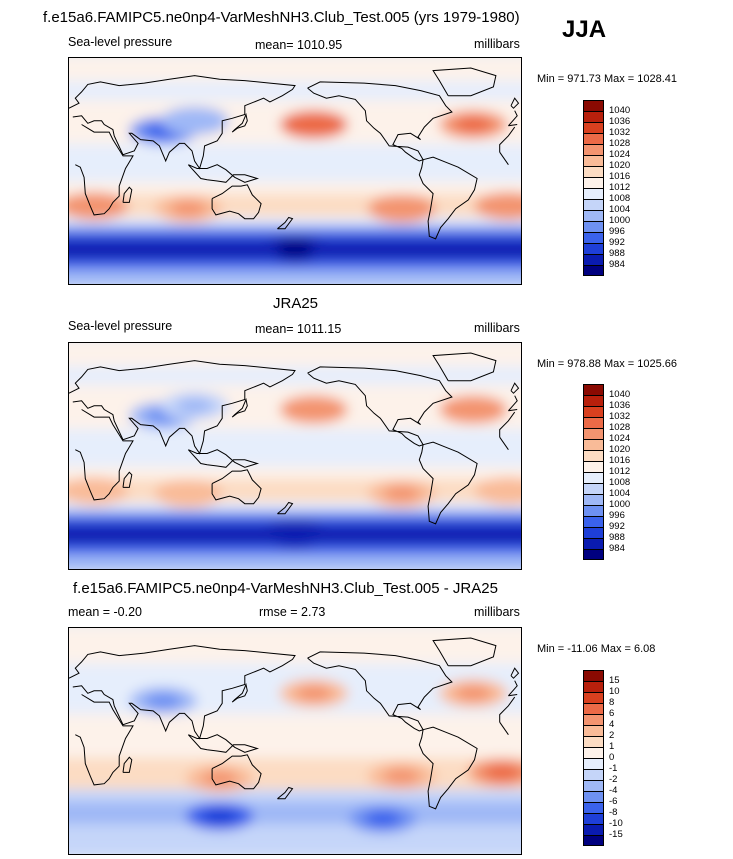 The image size is (733, 859). Describe the element at coordinates (612, 735) in the screenshot. I see `colorbar-tick-label: 2` at that location.